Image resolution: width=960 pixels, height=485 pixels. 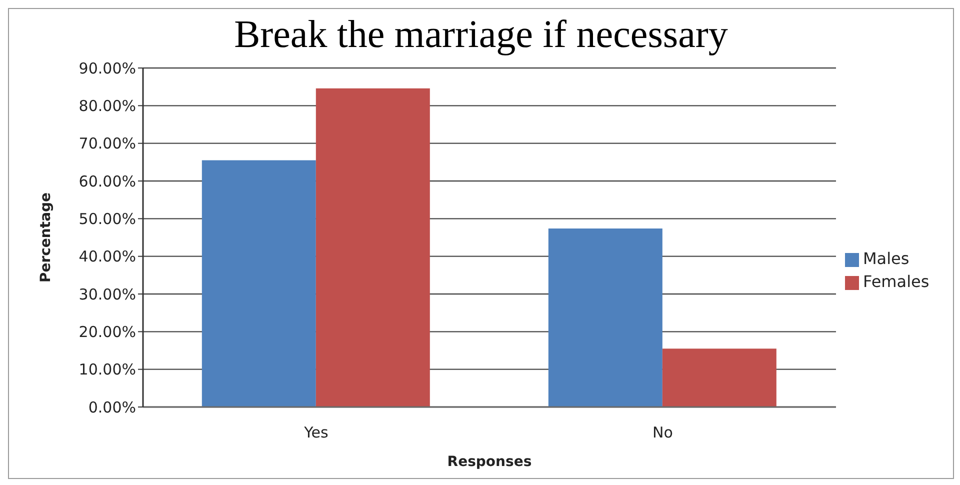 I want to click on y-tick-label: 90.00%, so click(x=107, y=68).